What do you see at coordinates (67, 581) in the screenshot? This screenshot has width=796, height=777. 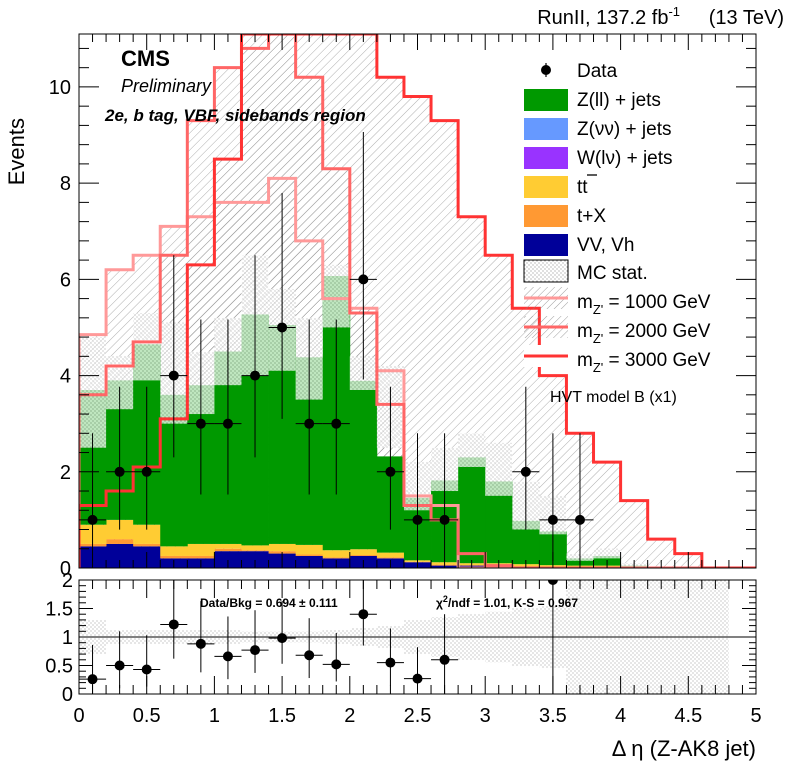 I see `ratio-ytick-label: 2` at bounding box center [67, 581].